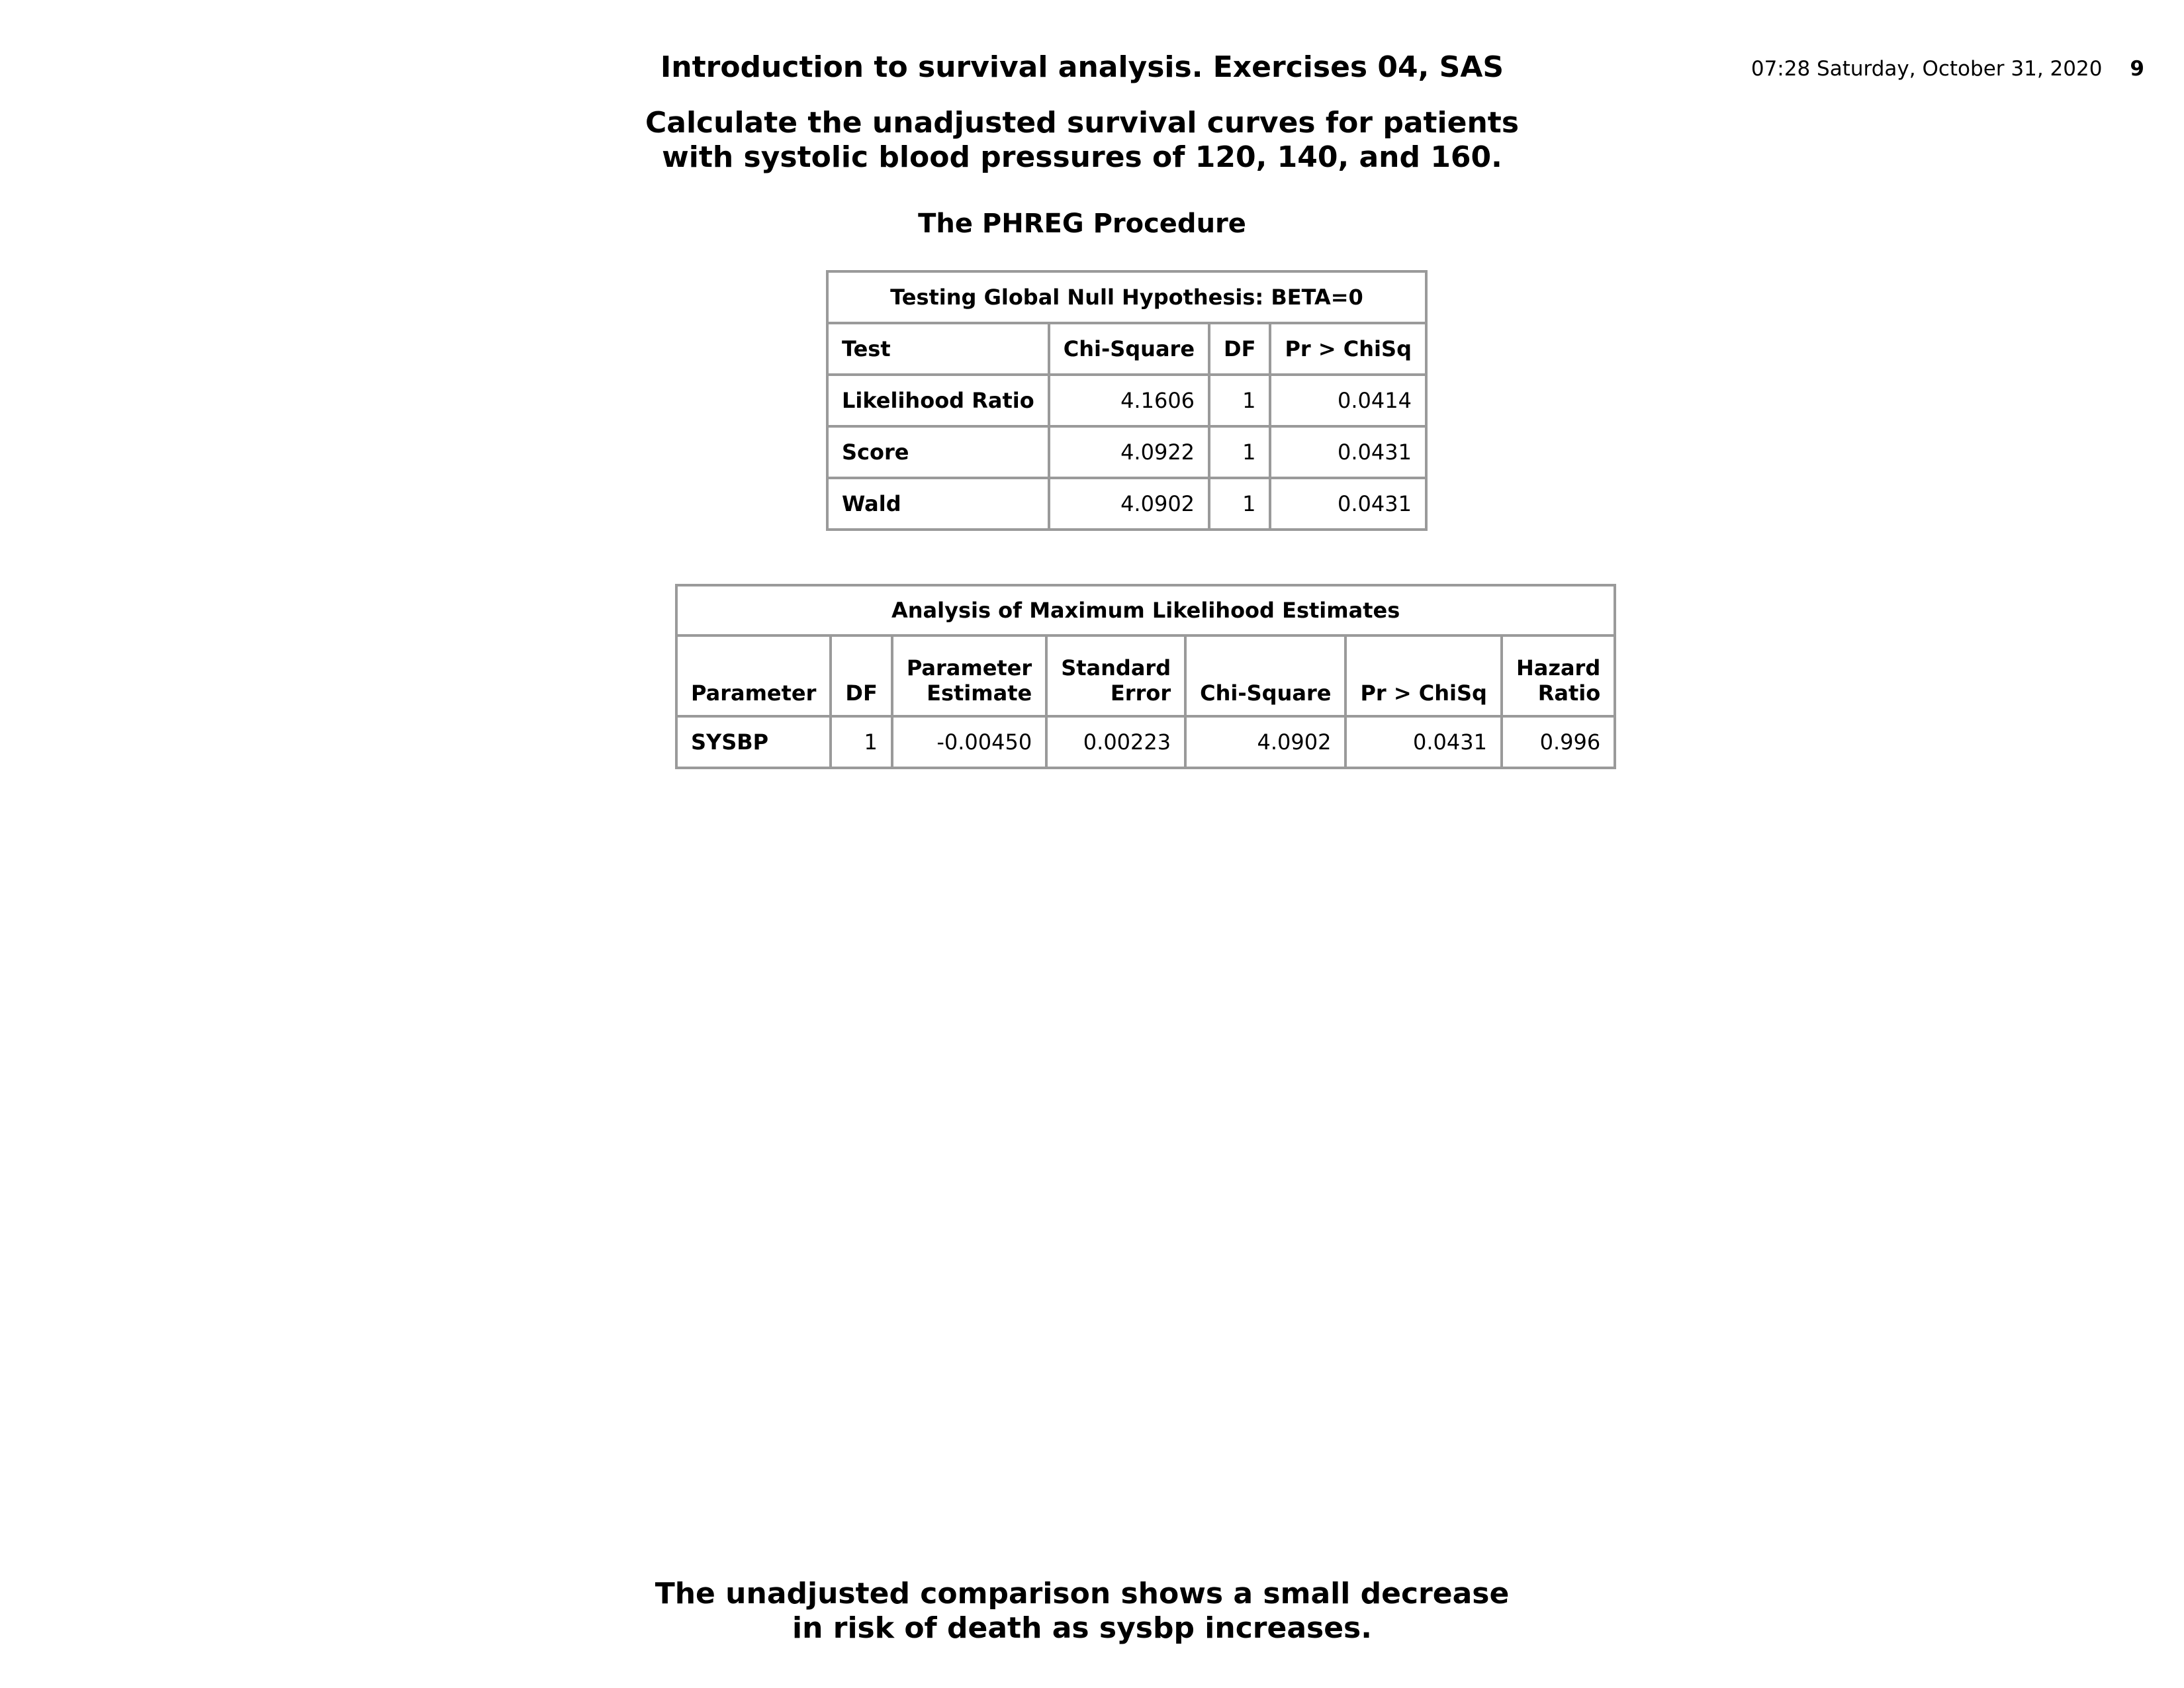  What do you see at coordinates (1558, 742) in the screenshot?
I see `table-cell: 0.996` at bounding box center [1558, 742].